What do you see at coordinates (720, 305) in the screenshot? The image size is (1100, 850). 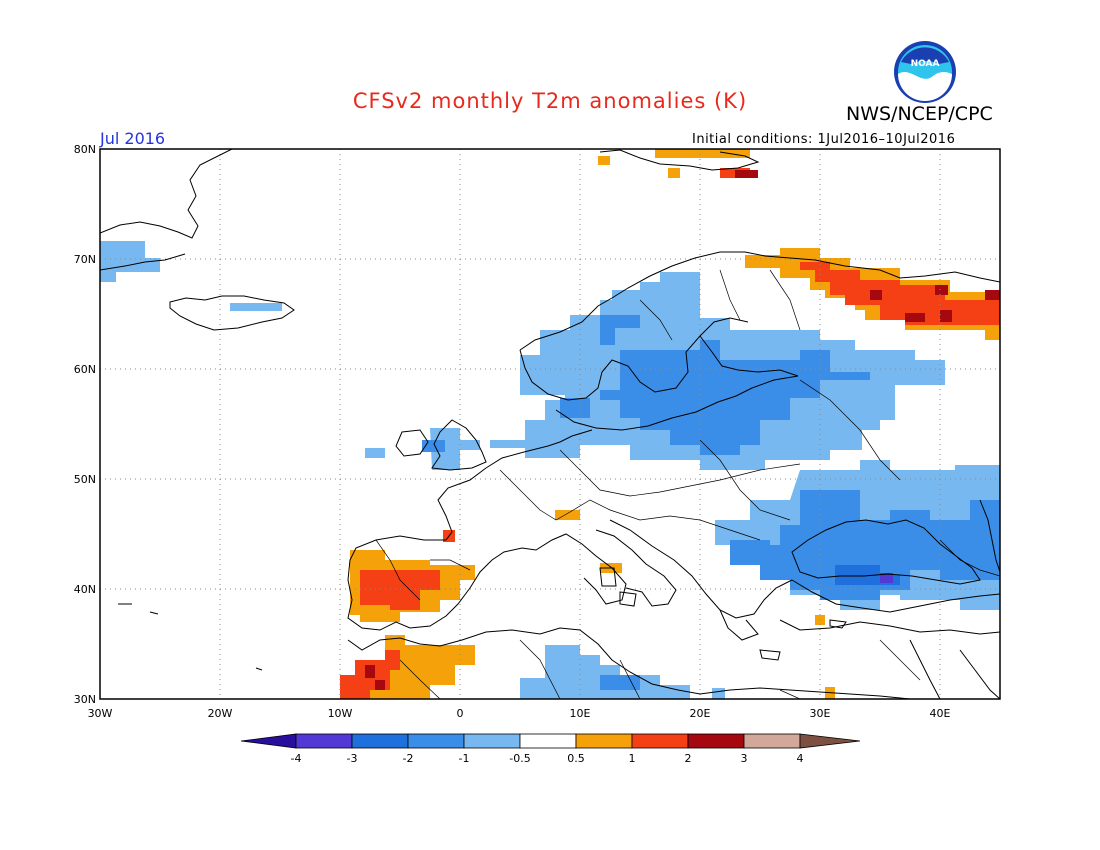 I see `border-scandinavia` at bounding box center [720, 305].